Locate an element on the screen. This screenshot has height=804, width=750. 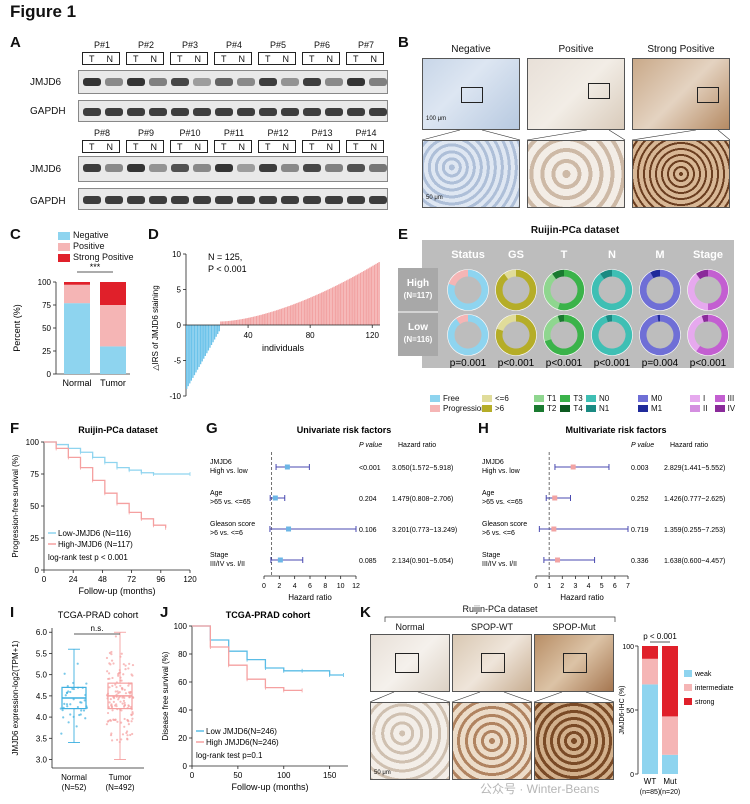
e-donut-low-t is located at coordinates (552, 328).